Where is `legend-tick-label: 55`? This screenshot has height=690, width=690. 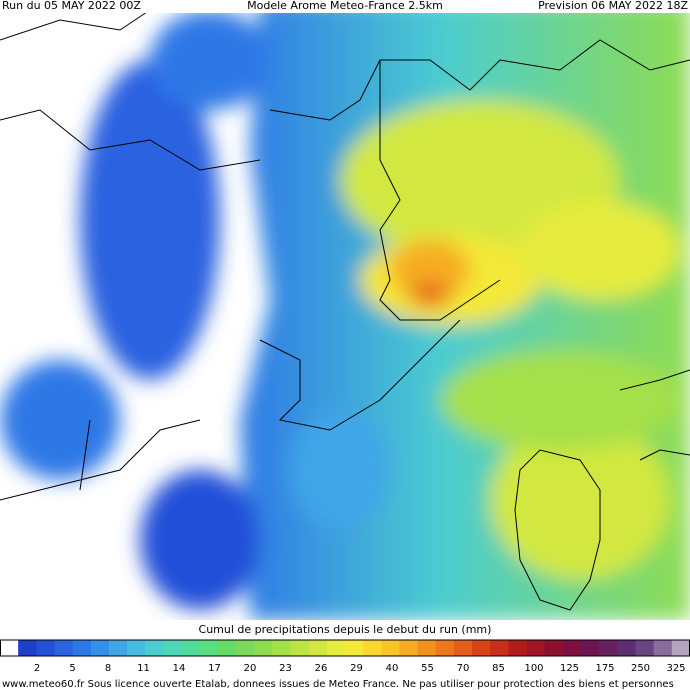
legend-tick-label: 55 is located at coordinates (427, 668).